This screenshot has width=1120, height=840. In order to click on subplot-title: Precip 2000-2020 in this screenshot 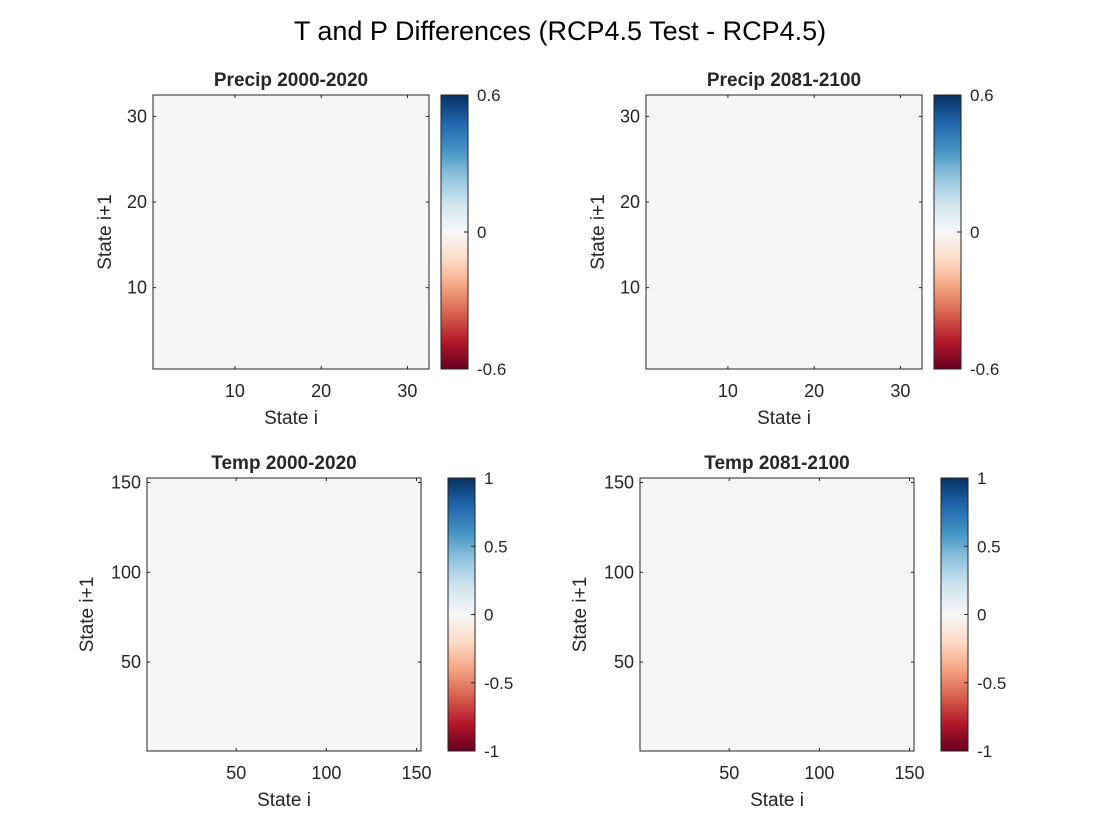, I will do `click(291, 80)`.